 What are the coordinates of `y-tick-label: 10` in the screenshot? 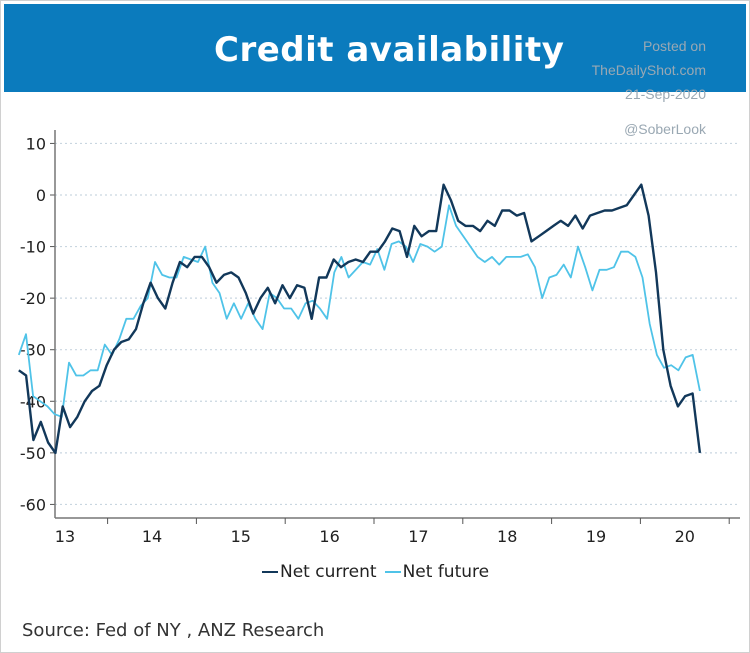 It's located at (36, 143).